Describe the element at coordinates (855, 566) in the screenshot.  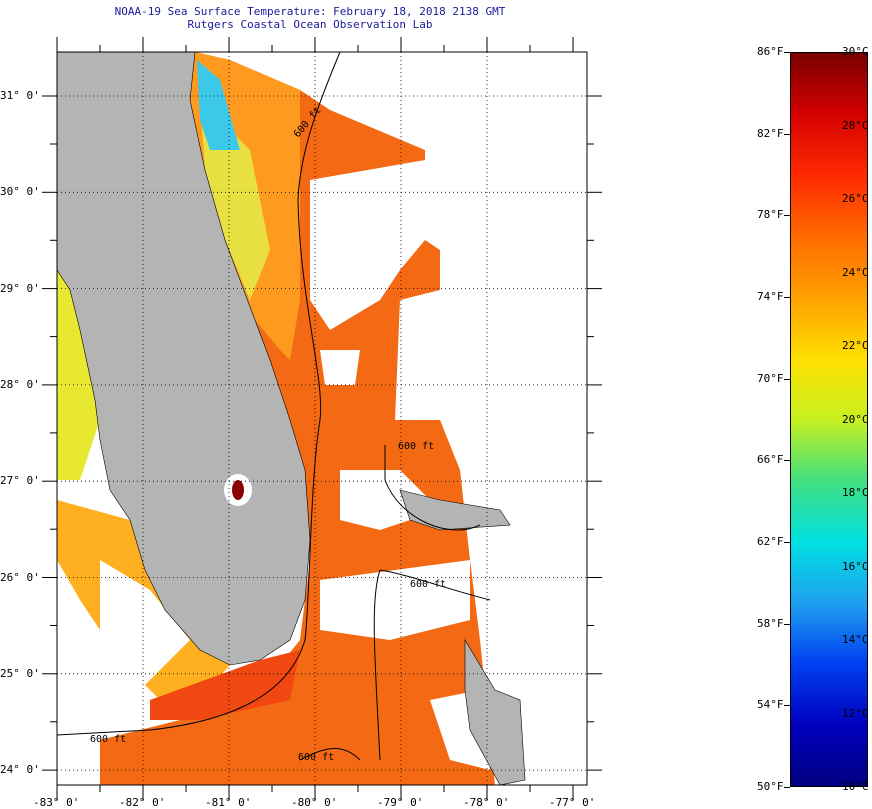
I see `colorbar-c-label: 16°C` at that location.